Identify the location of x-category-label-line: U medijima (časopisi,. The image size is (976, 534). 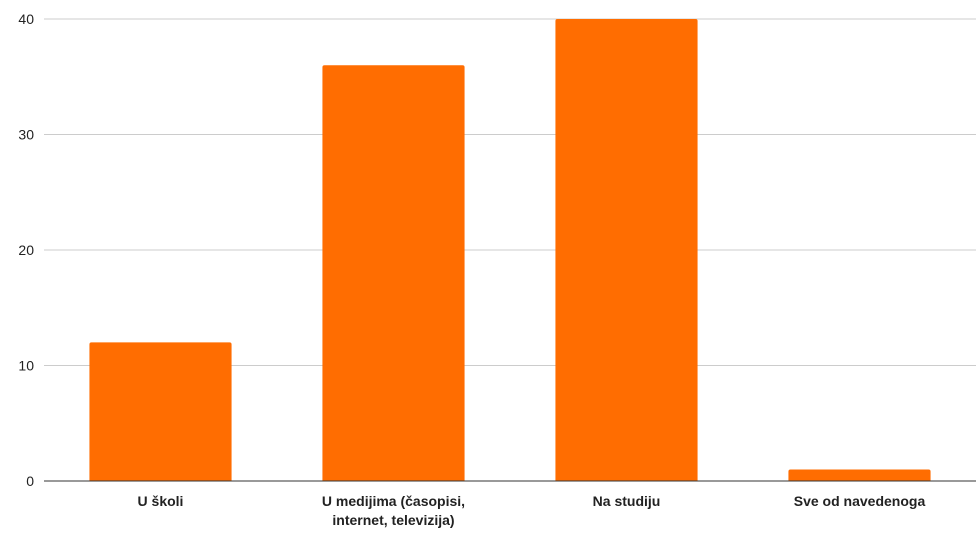
(393, 501).